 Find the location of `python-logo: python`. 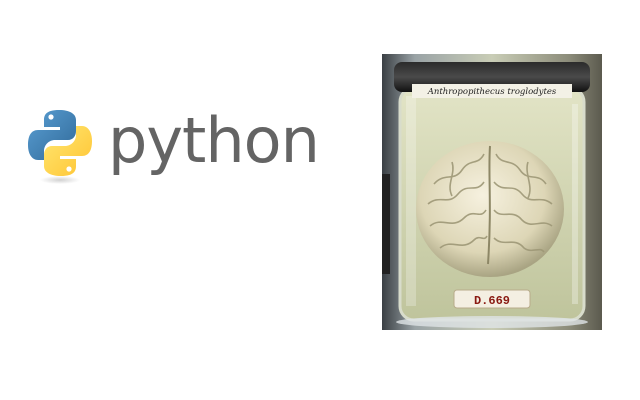

python-logo: python is located at coordinates (172, 146).